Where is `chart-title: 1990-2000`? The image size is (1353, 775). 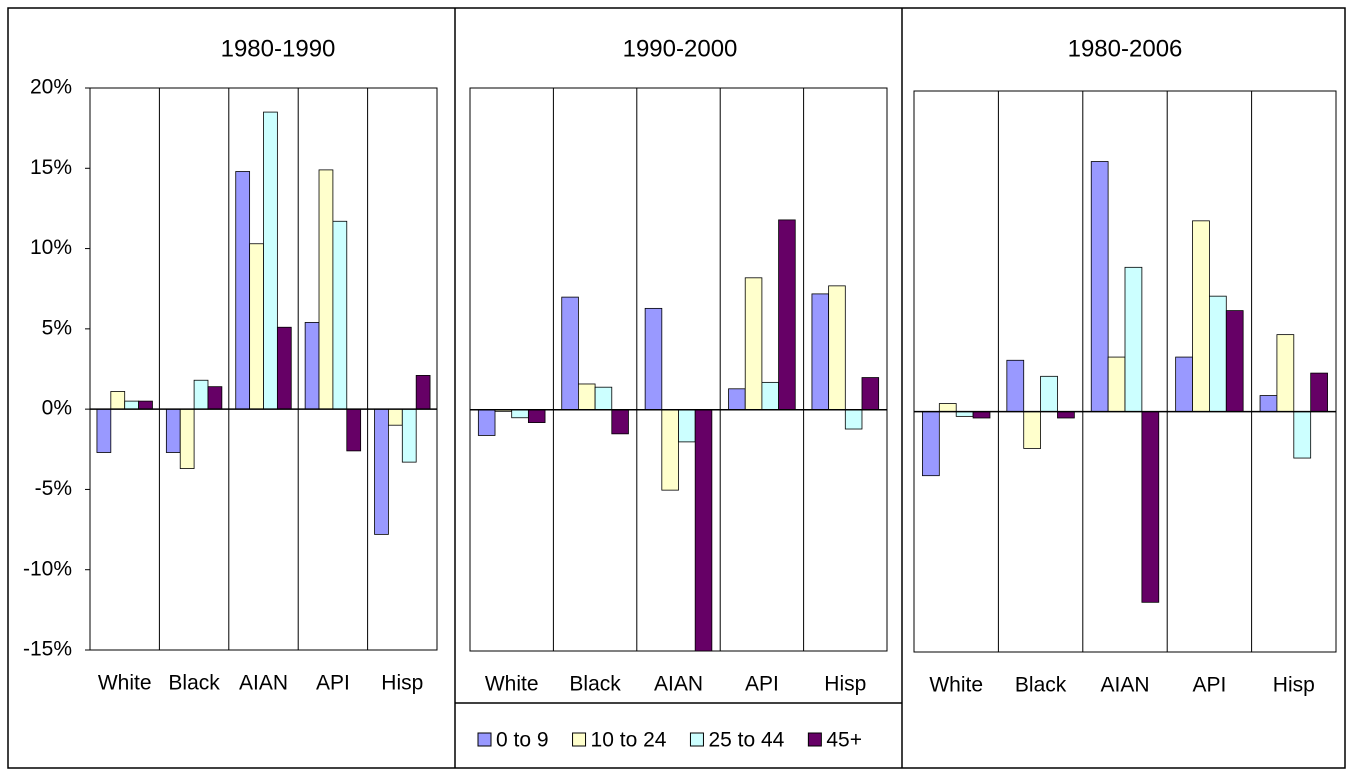
chart-title: 1990-2000 is located at coordinates (680, 48).